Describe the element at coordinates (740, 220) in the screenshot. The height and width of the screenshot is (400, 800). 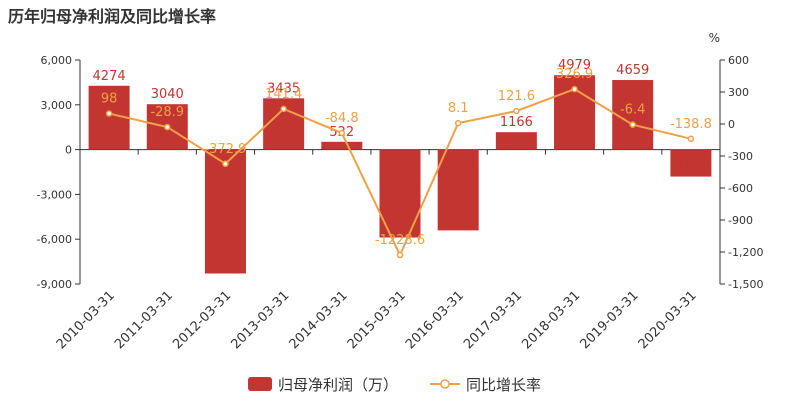
I see `right-tick-label: -900` at that location.